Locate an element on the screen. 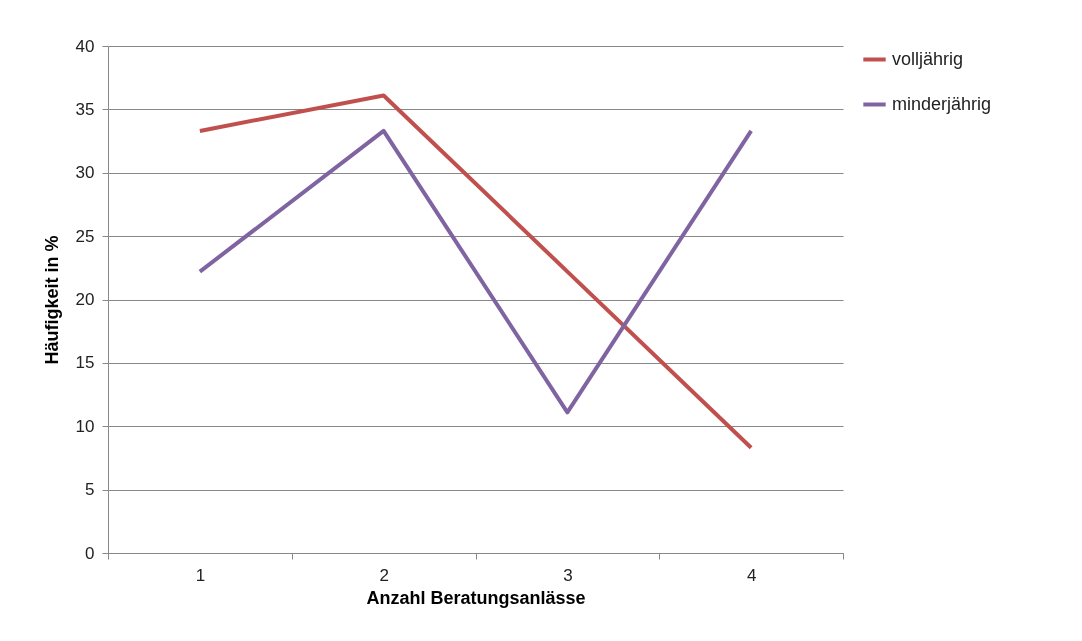  x-tick-label: 4 is located at coordinates (751, 575).